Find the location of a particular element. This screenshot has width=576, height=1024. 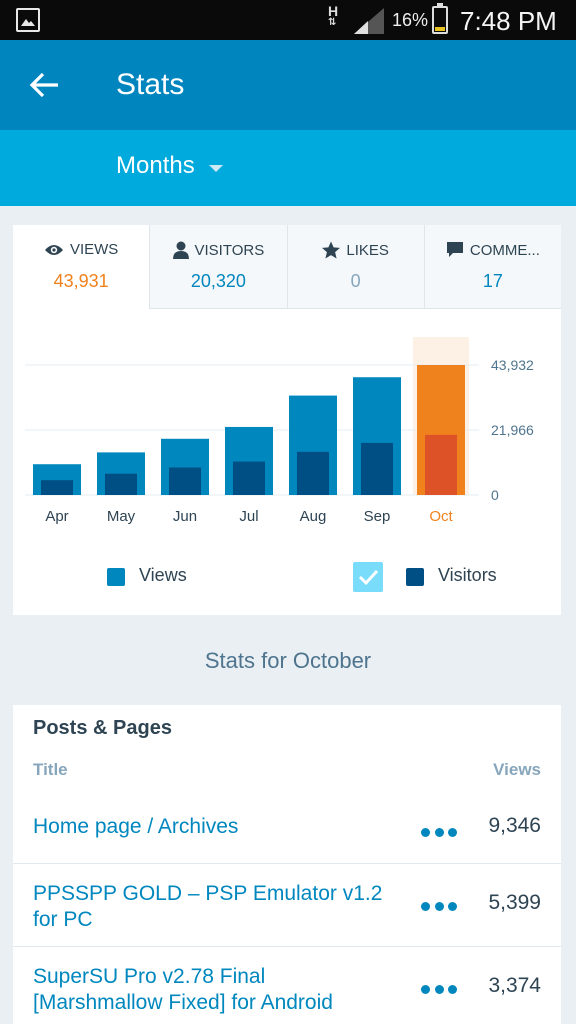

column-views-header: Views is located at coordinates (517, 769).